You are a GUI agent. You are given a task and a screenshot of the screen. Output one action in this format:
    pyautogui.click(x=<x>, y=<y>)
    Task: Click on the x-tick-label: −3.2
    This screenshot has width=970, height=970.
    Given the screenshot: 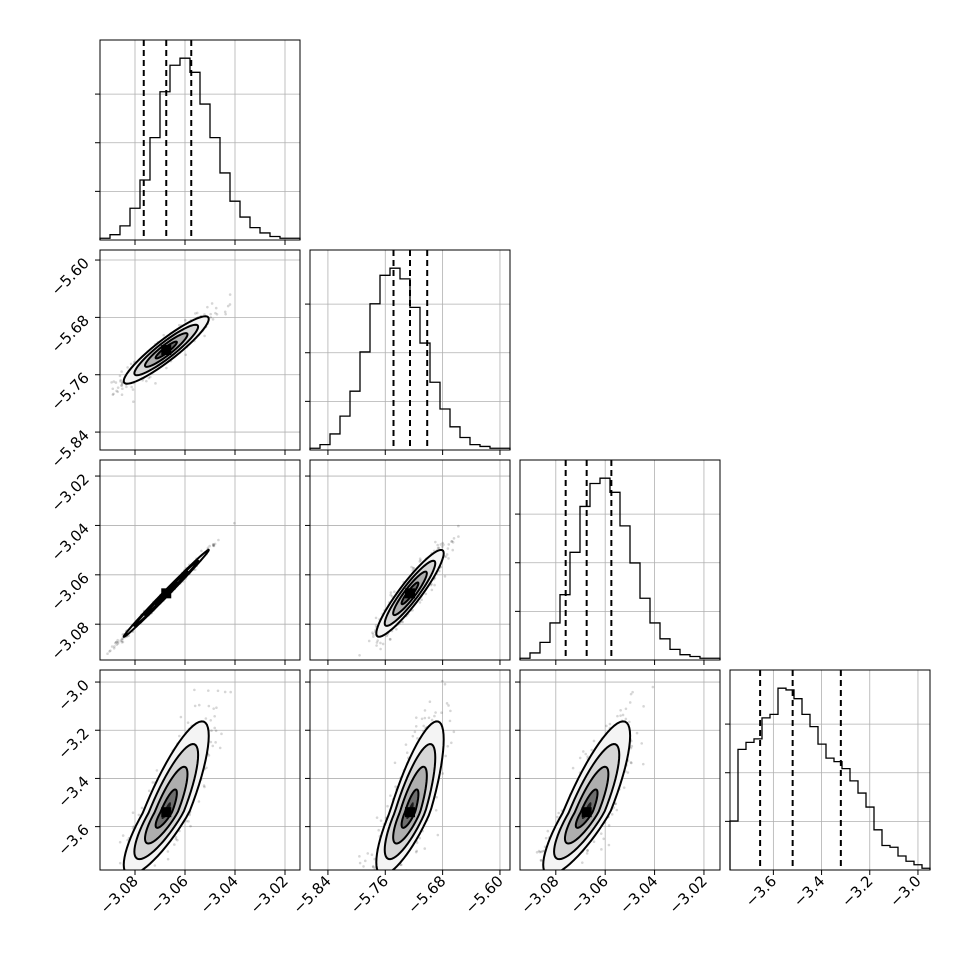 What is the action you would take?
    pyautogui.click(x=857, y=891)
    